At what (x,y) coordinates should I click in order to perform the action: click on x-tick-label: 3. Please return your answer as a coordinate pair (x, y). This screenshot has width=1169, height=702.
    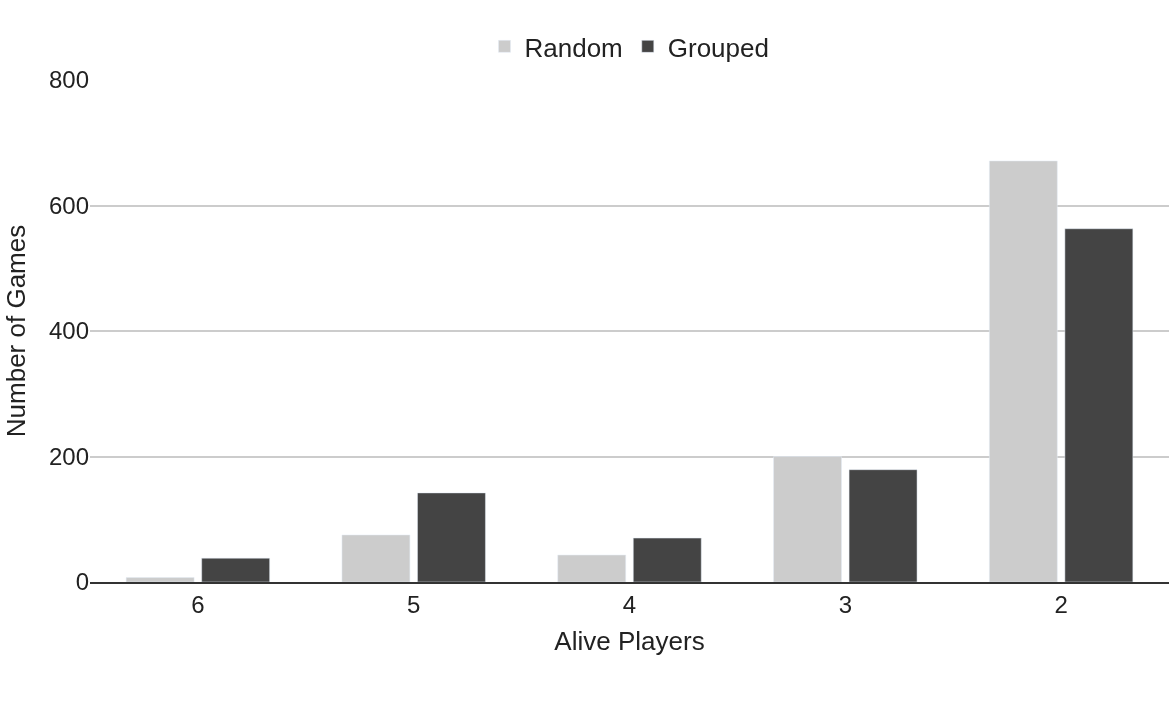
    Looking at the image, I should click on (845, 604).